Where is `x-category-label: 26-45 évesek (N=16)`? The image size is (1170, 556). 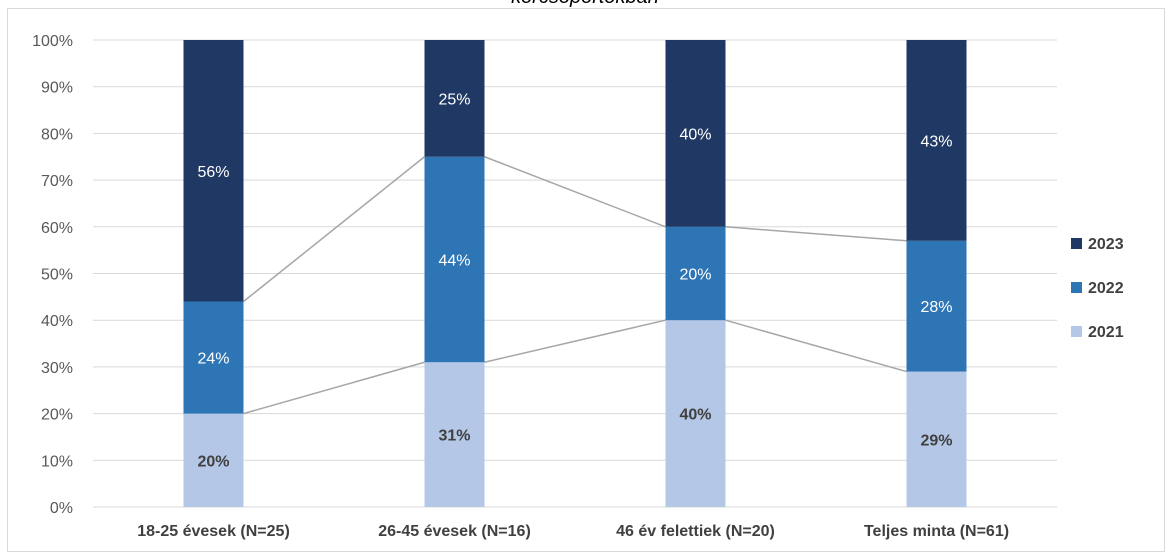 x-category-label: 26-45 évesek (N=16) is located at coordinates (454, 531).